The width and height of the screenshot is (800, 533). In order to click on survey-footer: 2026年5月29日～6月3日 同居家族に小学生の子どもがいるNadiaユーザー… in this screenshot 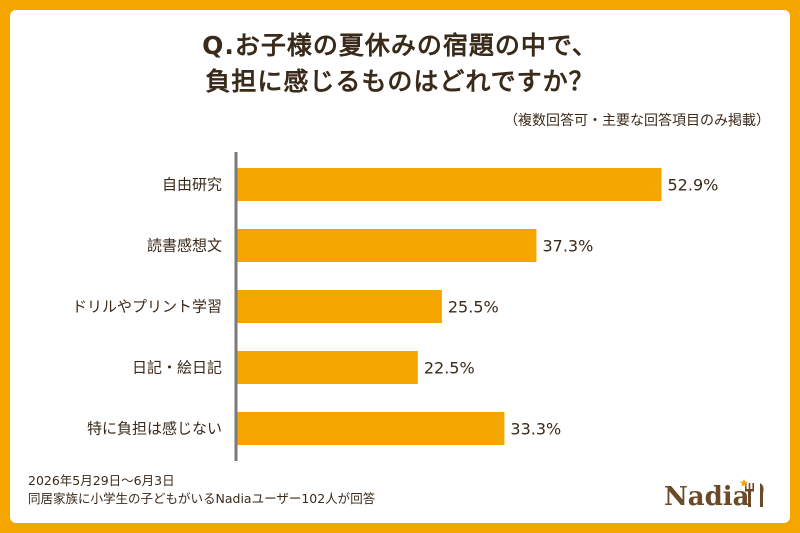, I will do `click(201, 490)`.